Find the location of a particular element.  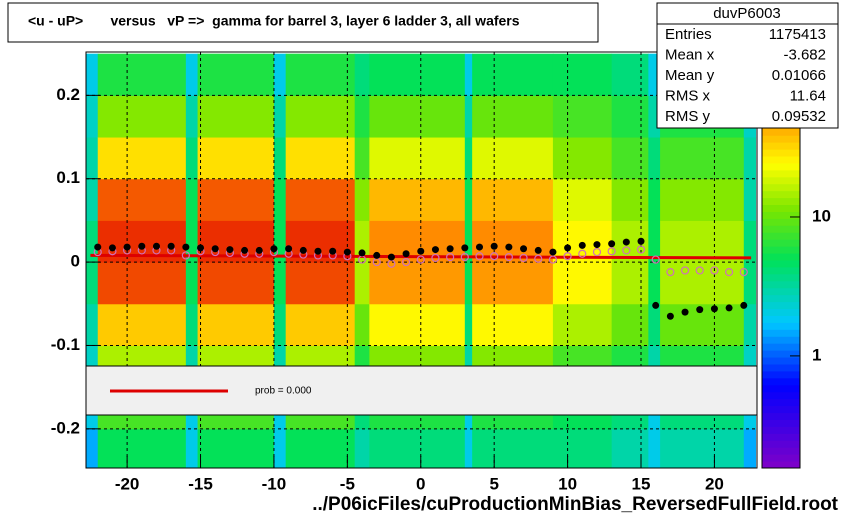

stats-value: 0.01066 is located at coordinates (799, 75).